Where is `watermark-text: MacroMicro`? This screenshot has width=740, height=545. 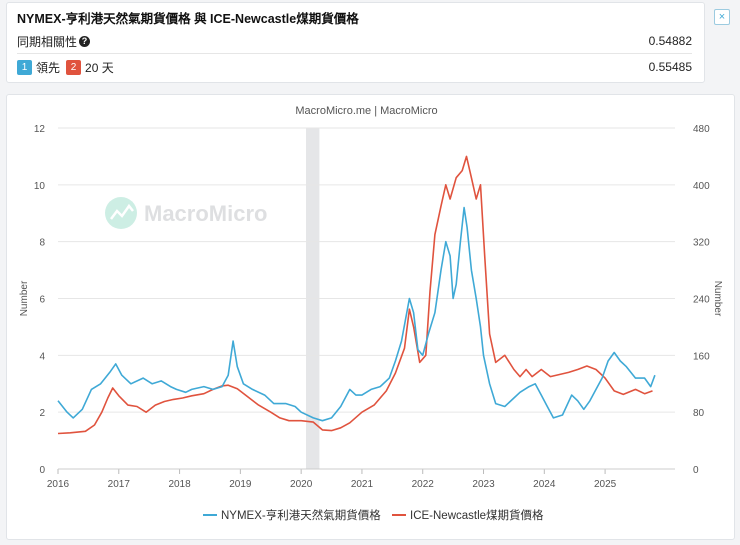 watermark-text: MacroMicro is located at coordinates (205, 213).